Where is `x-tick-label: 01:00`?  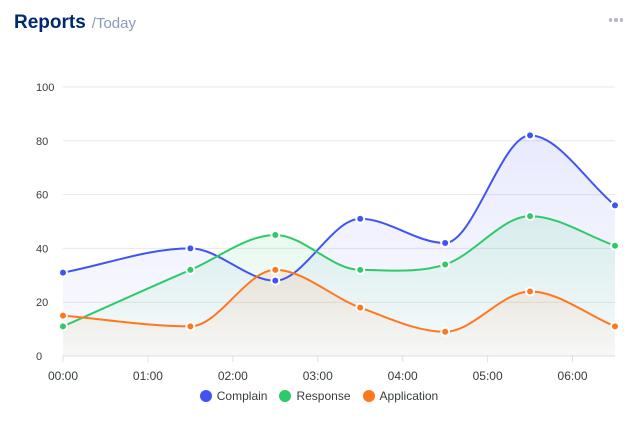 x-tick-label: 01:00 is located at coordinates (148, 376).